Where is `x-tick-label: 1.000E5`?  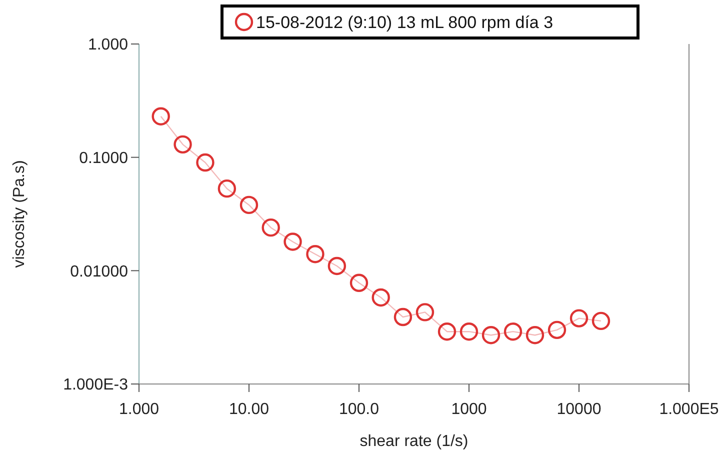
x-tick-label: 1.000E5 is located at coordinates (689, 409).